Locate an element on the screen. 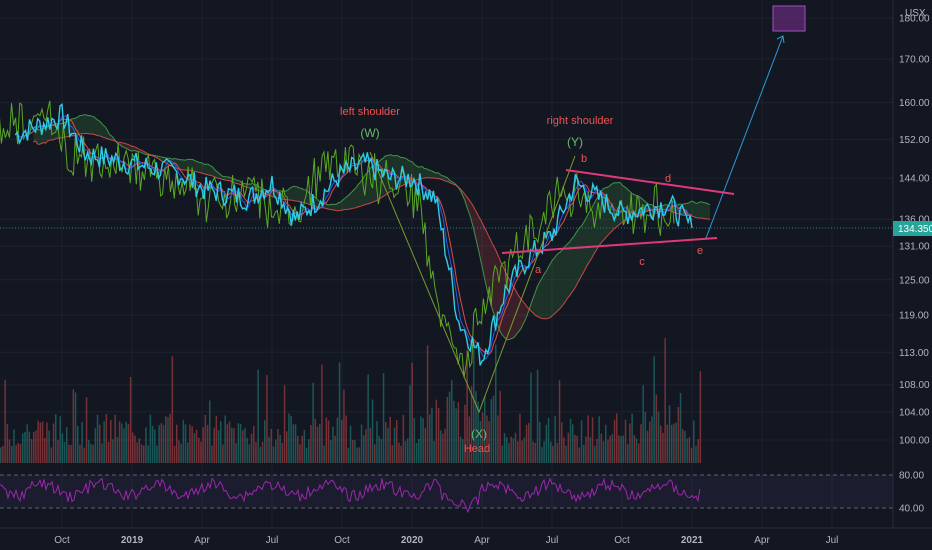  annotation-wave-y: (Y) is located at coordinates (575, 142).